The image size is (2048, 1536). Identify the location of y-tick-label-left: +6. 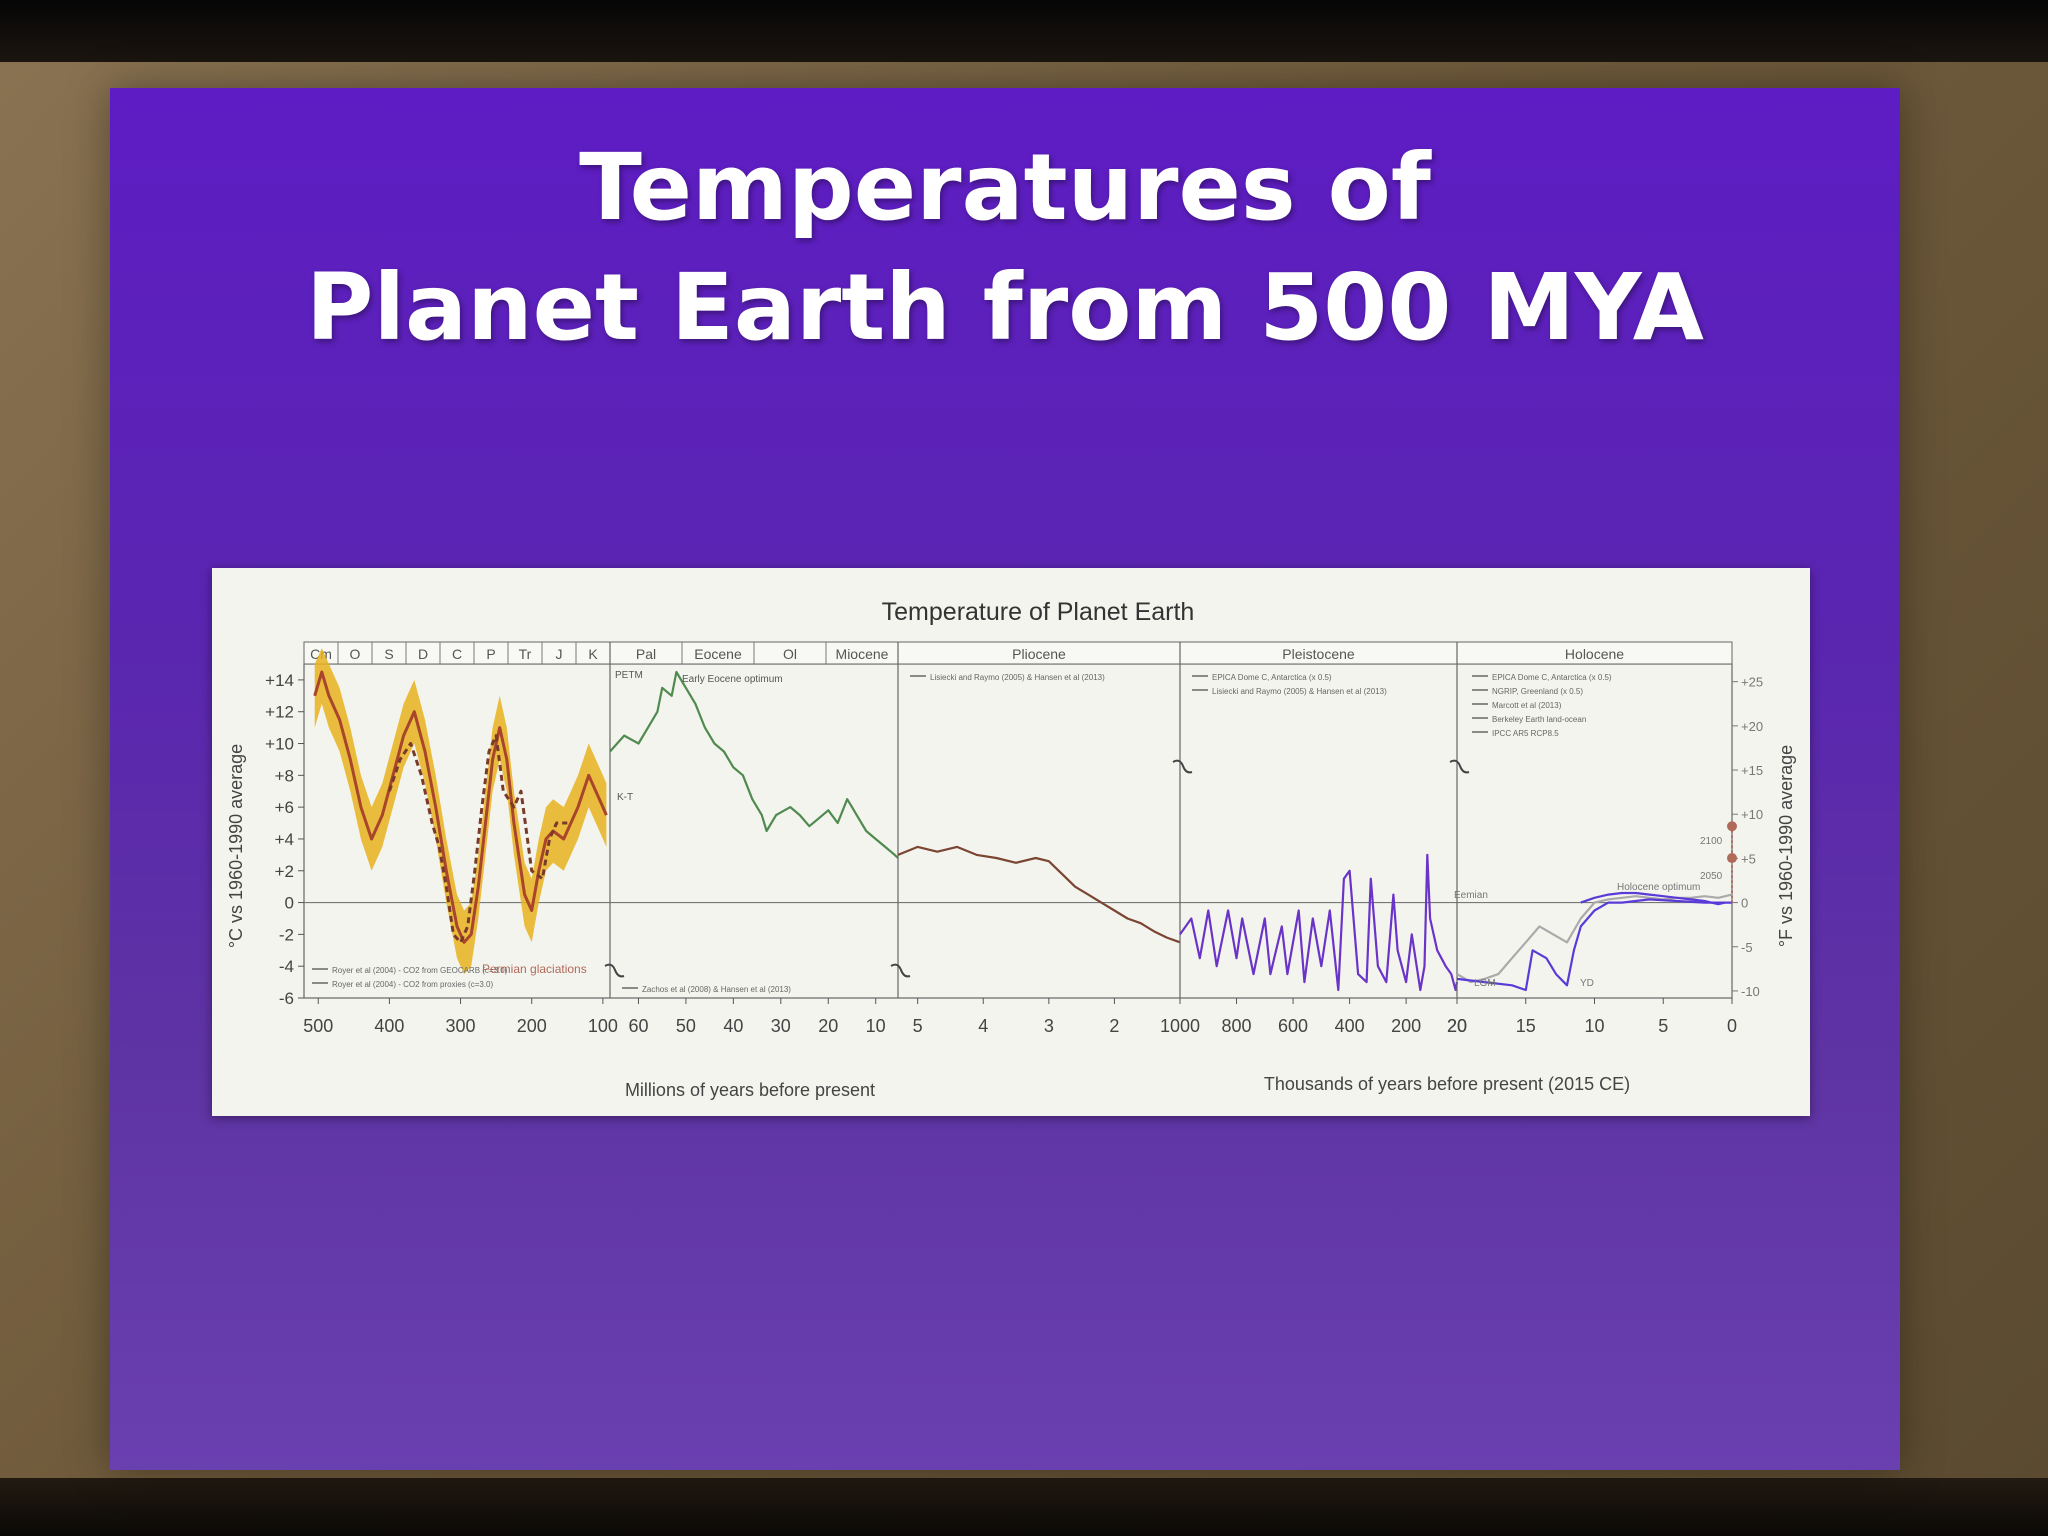
(284, 807).